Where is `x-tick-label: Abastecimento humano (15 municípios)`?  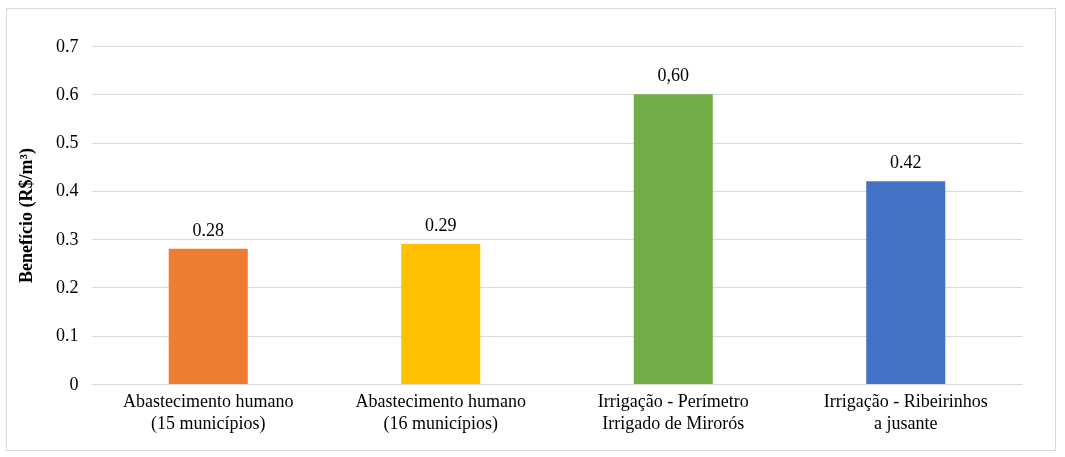 x-tick-label: Abastecimento humano (15 municípios) is located at coordinates (208, 412).